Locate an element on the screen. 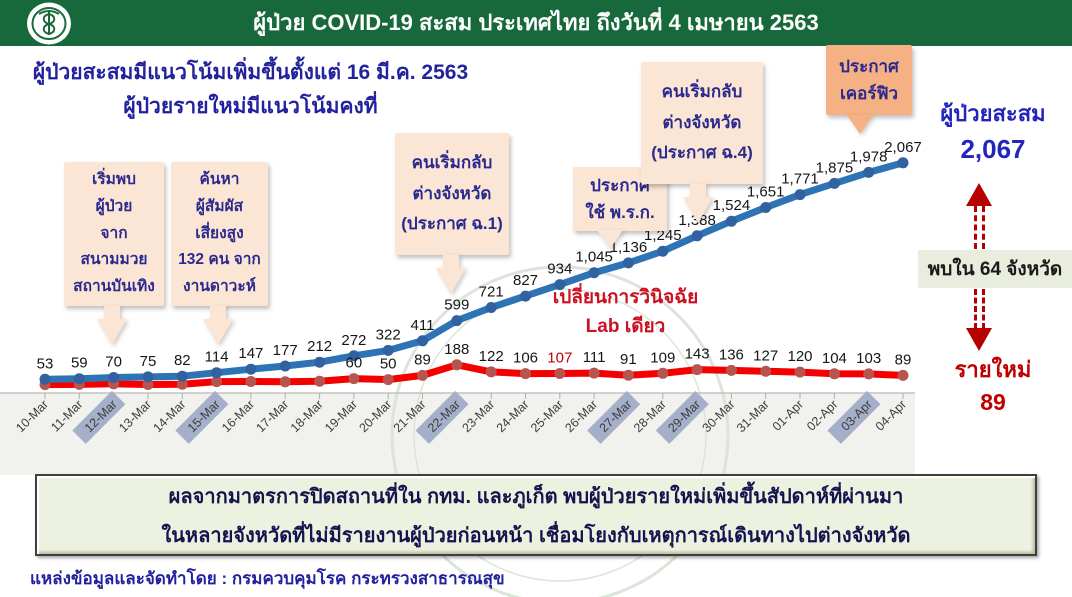 This screenshot has height=597, width=1072. svg-text: 599 is located at coordinates (456, 305).